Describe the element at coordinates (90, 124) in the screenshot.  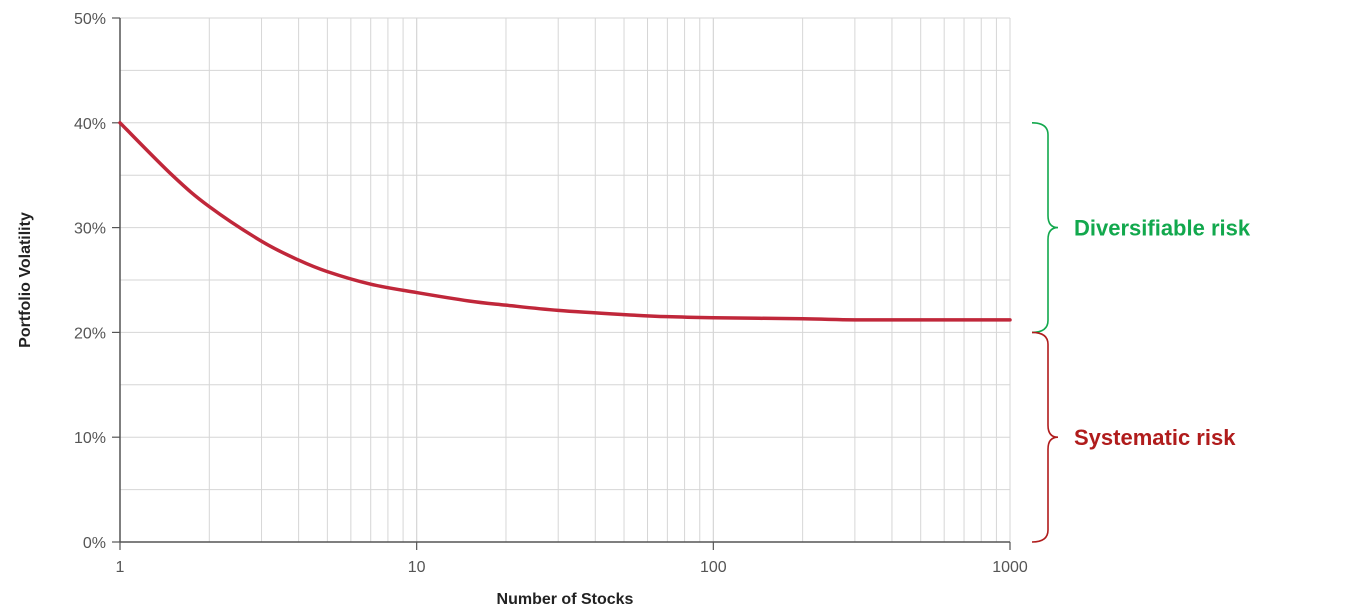
I see `y-tick-label: 40%` at that location.